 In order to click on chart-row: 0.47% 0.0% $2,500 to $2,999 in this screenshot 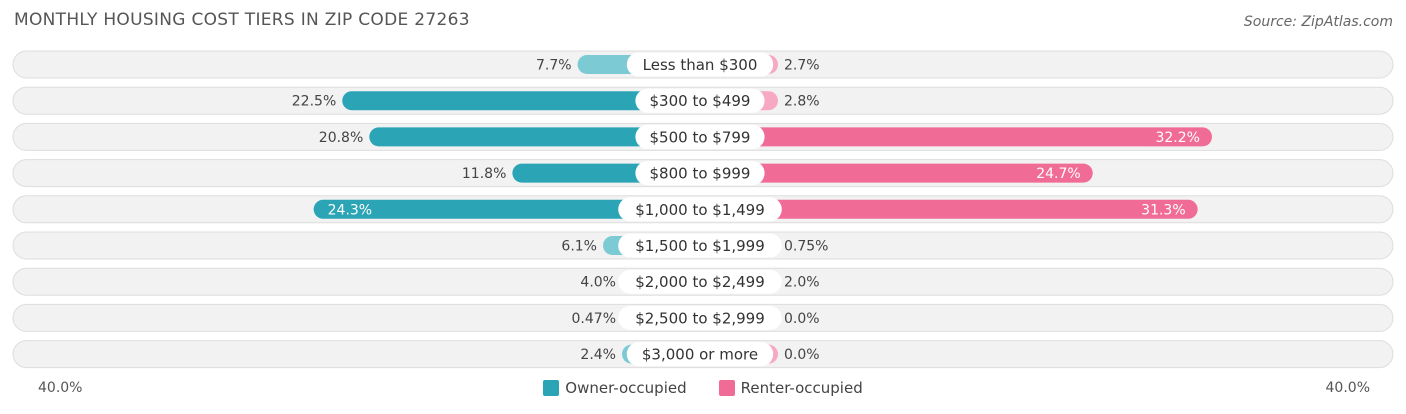, I will do `click(703, 317)`.